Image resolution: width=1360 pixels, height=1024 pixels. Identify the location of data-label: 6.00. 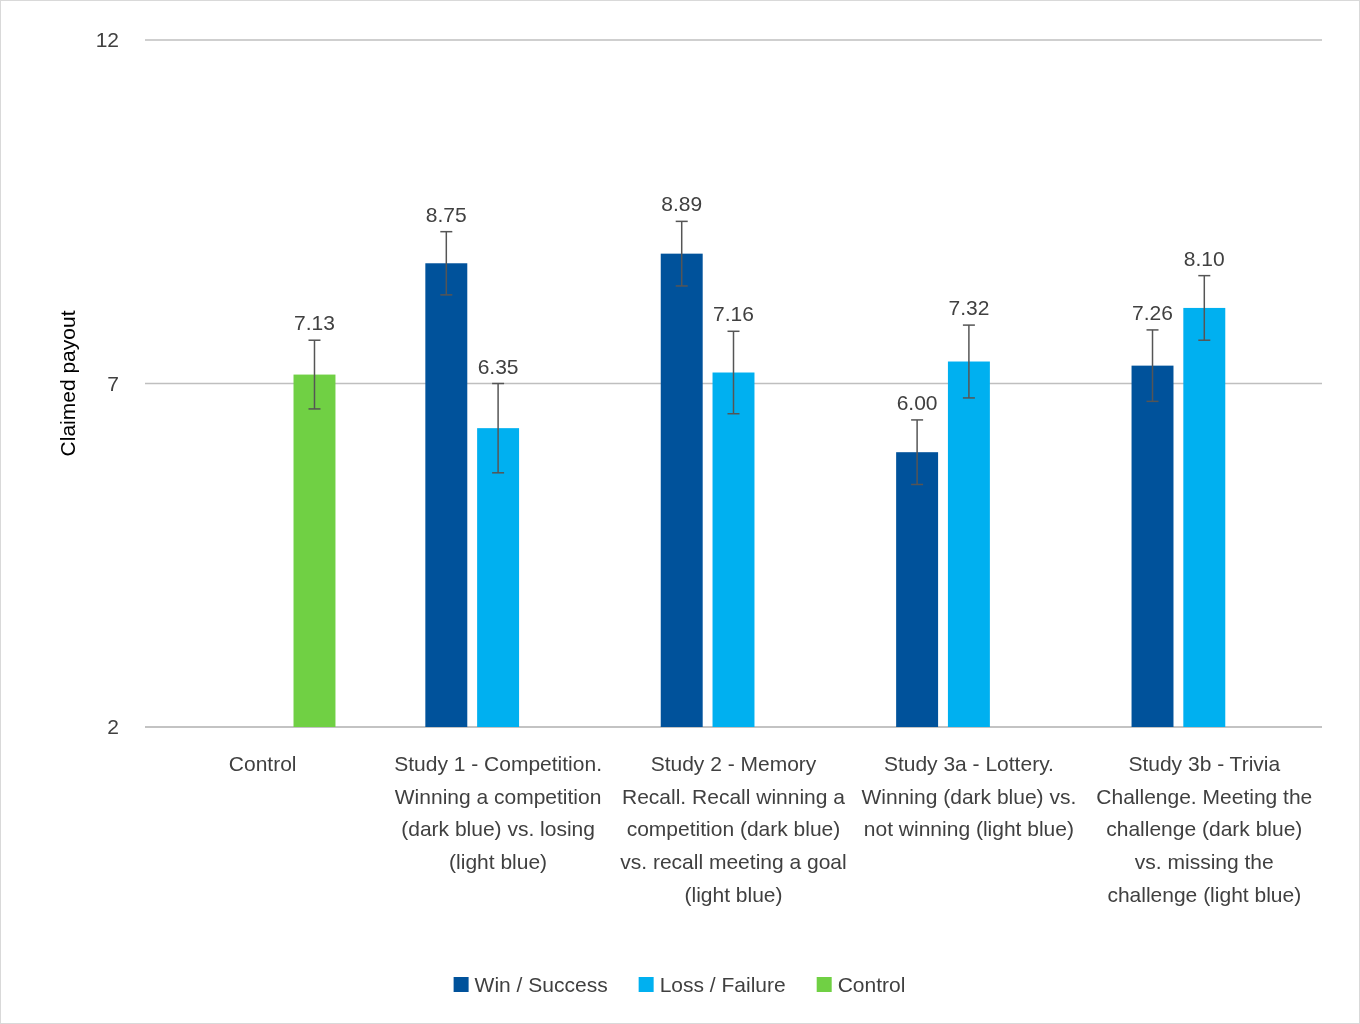
(917, 402).